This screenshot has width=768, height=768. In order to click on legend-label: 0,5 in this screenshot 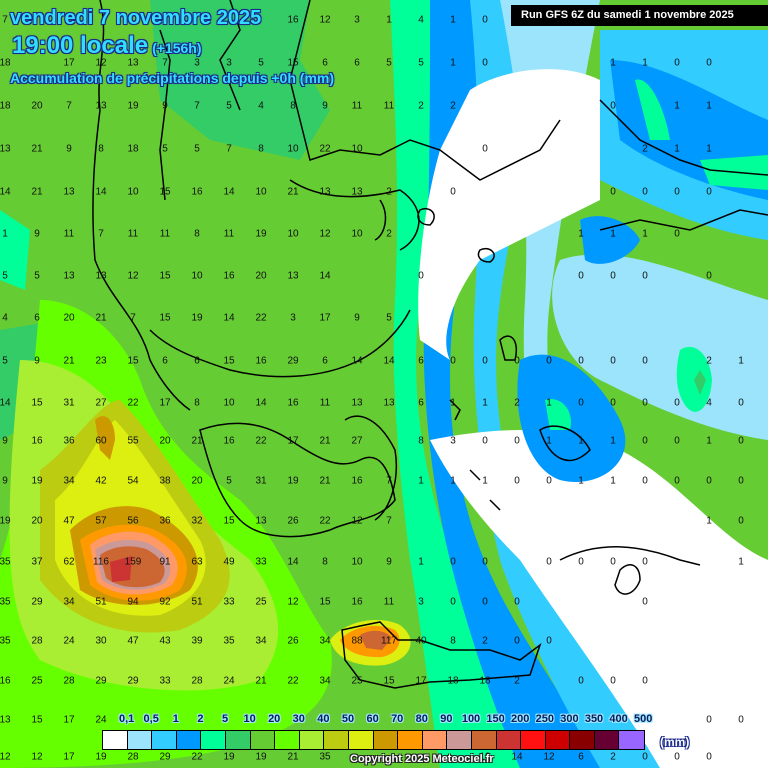, I will do `click(151, 719)`.